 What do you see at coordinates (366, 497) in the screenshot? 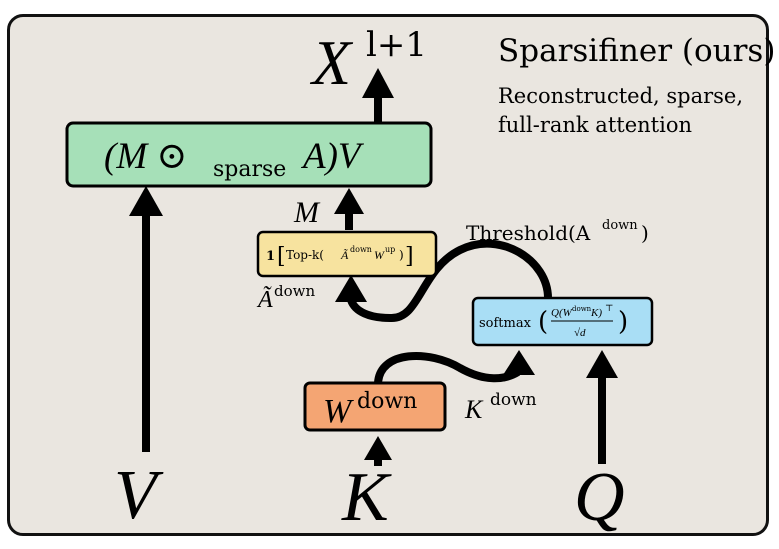
I see `input-k: K` at bounding box center [366, 497].